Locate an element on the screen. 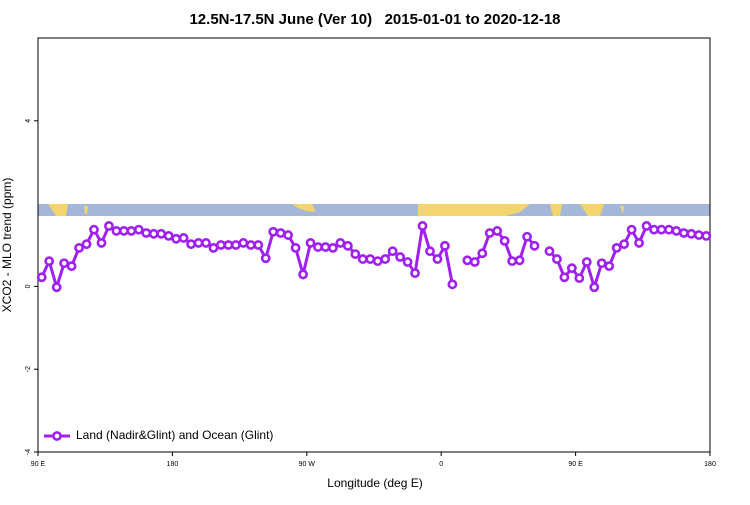  y-tick-label: -4 is located at coordinates (28, 452).